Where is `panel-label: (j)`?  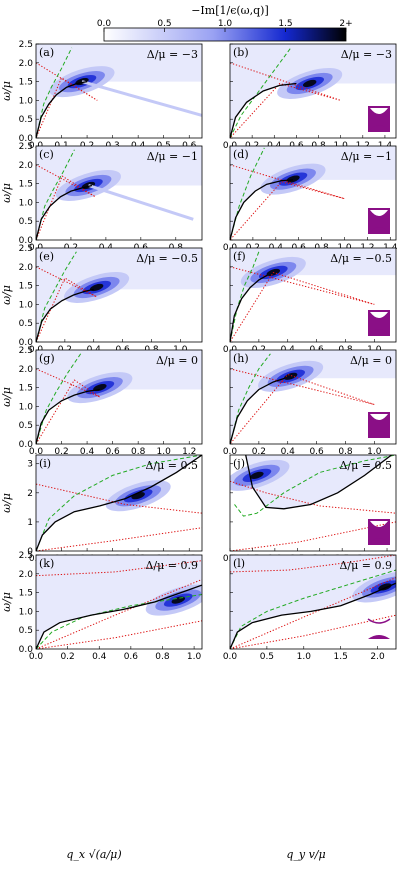 panel-label: (j) is located at coordinates (239, 463).